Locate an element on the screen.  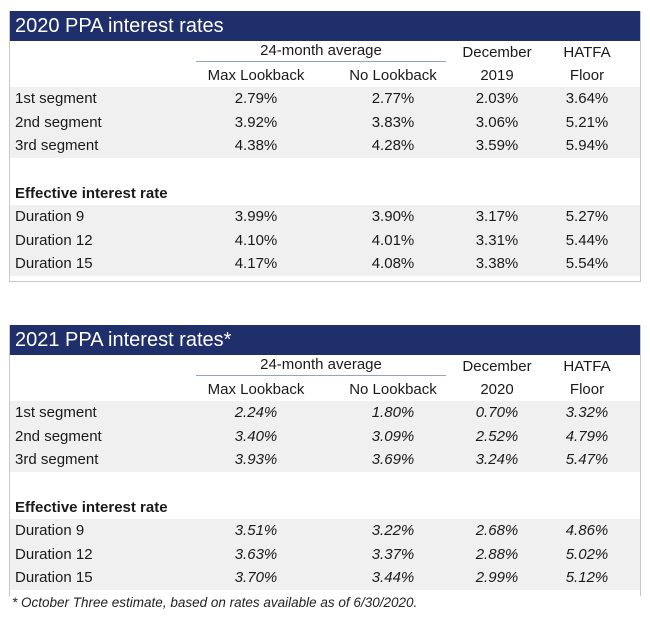
value-no-lookback: 1.80% is located at coordinates (393, 412).